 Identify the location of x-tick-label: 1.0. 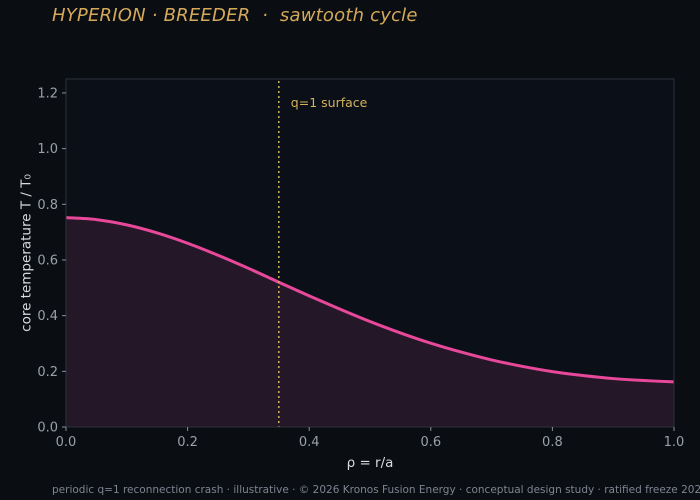
(674, 442).